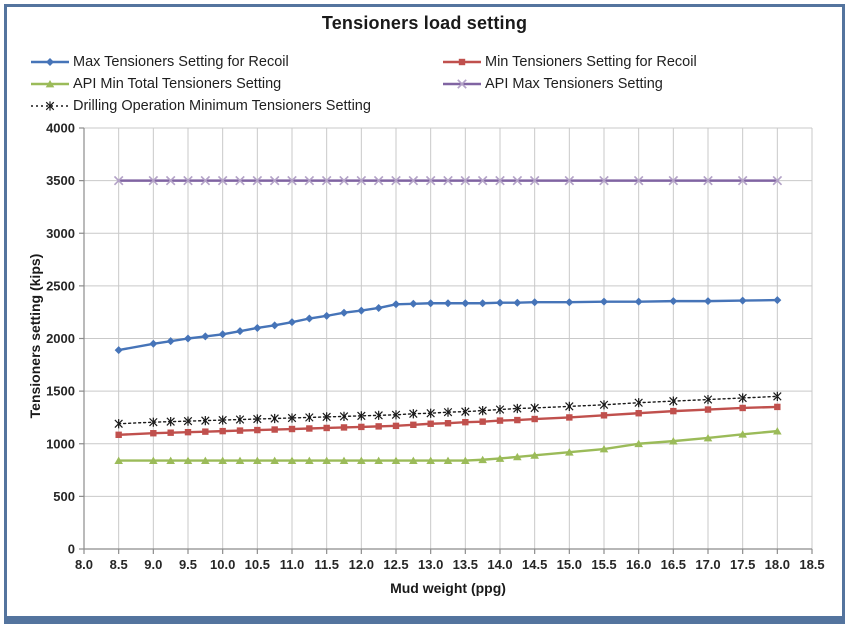  I want to click on legend-item: Max Tensioners Setting for Recoil, so click(236, 62).